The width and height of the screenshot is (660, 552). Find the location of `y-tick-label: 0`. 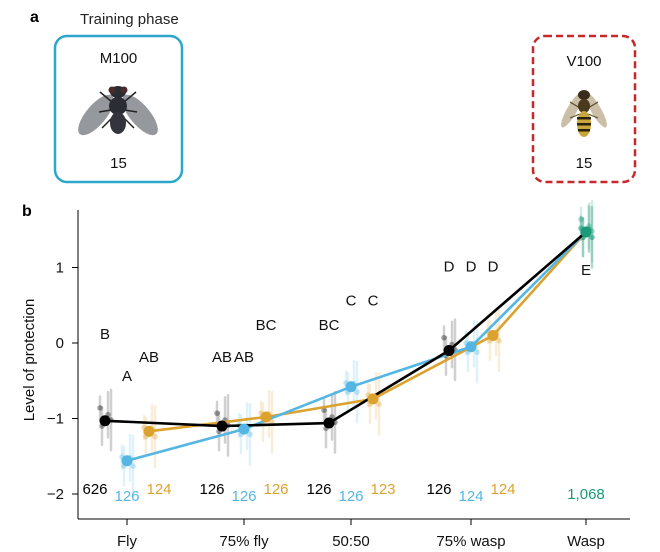

y-tick-label: 0 is located at coordinates (60, 343).